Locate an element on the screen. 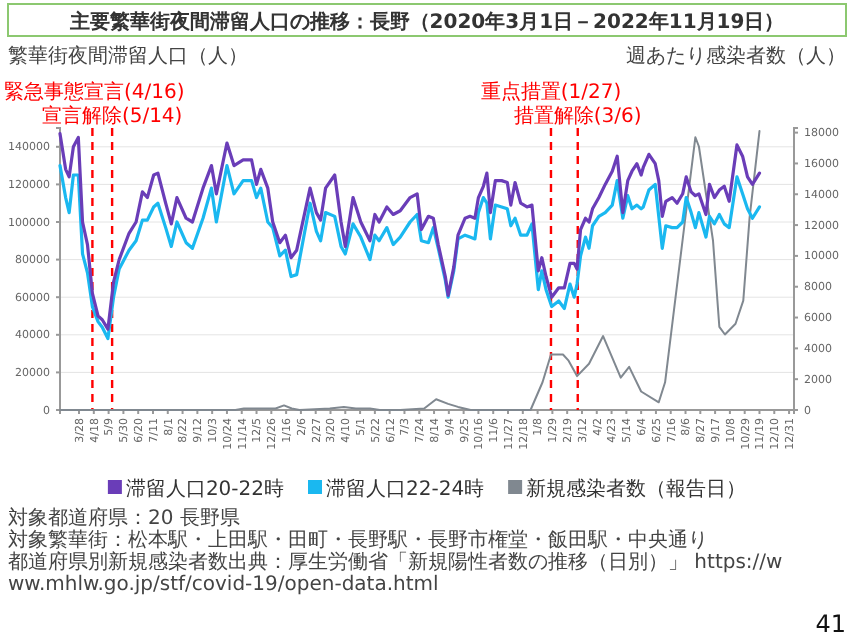 Image resolution: width=854 pixels, height=640 pixels. text: 都道府県別新規感染者数出典：厚生労働省「新規陽性者数の推移（日別）」 https://www.mhlw.go.jp/stf/covid-19/open-data.html is located at coordinates (395, 573).